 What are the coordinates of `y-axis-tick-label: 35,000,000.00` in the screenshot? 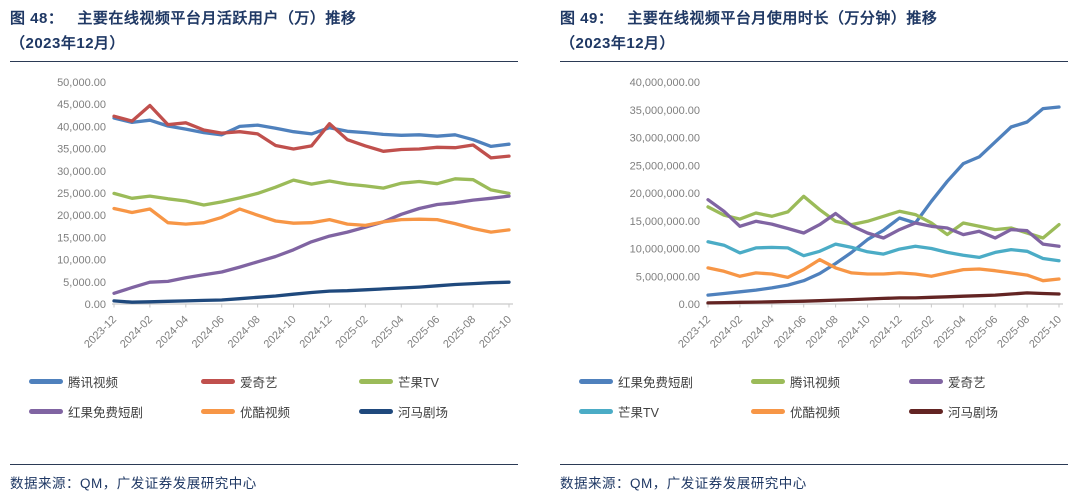 It's located at (665, 111).